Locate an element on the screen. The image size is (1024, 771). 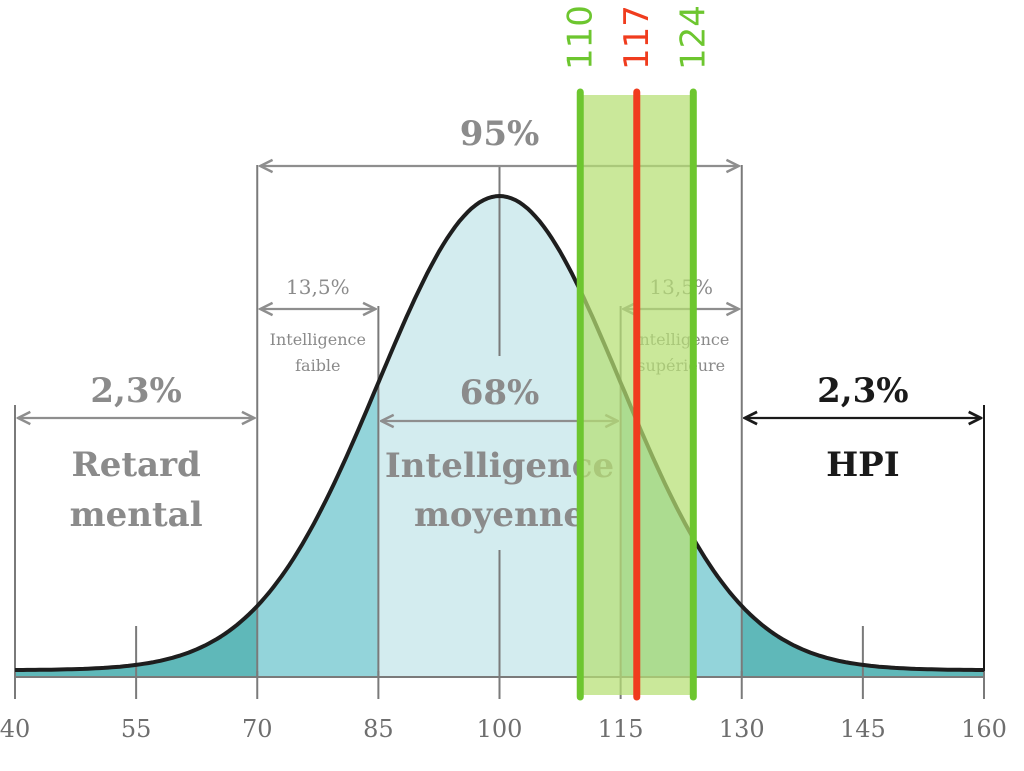
range-percent-4: 2,3% is located at coordinates (135, 391).